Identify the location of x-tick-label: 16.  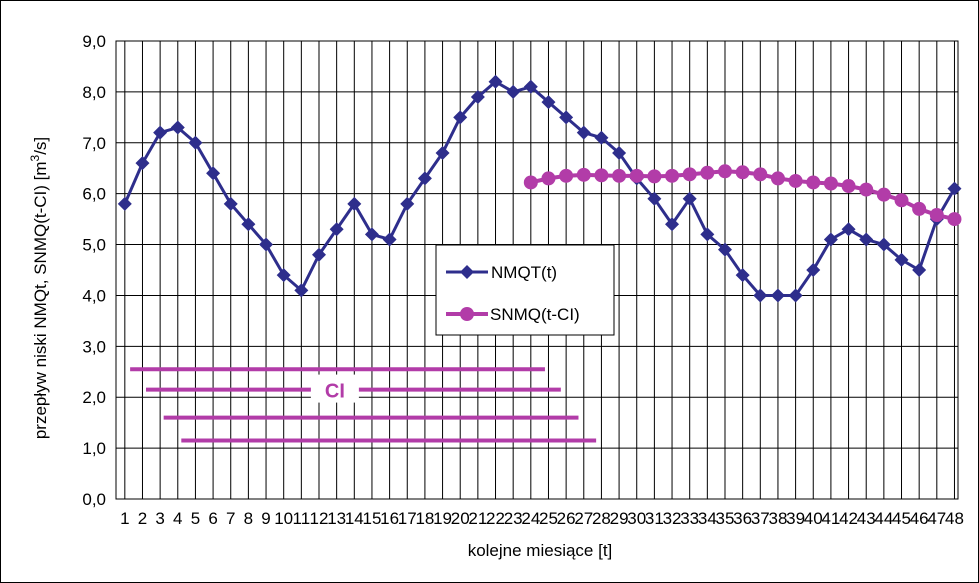
(389, 518).